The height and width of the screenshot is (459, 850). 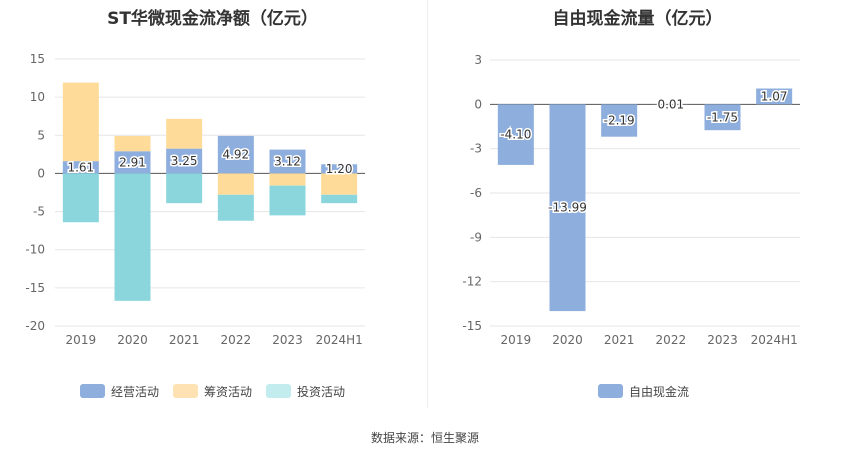 I want to click on right-x-tick-label: 2021, so click(x=619, y=340).